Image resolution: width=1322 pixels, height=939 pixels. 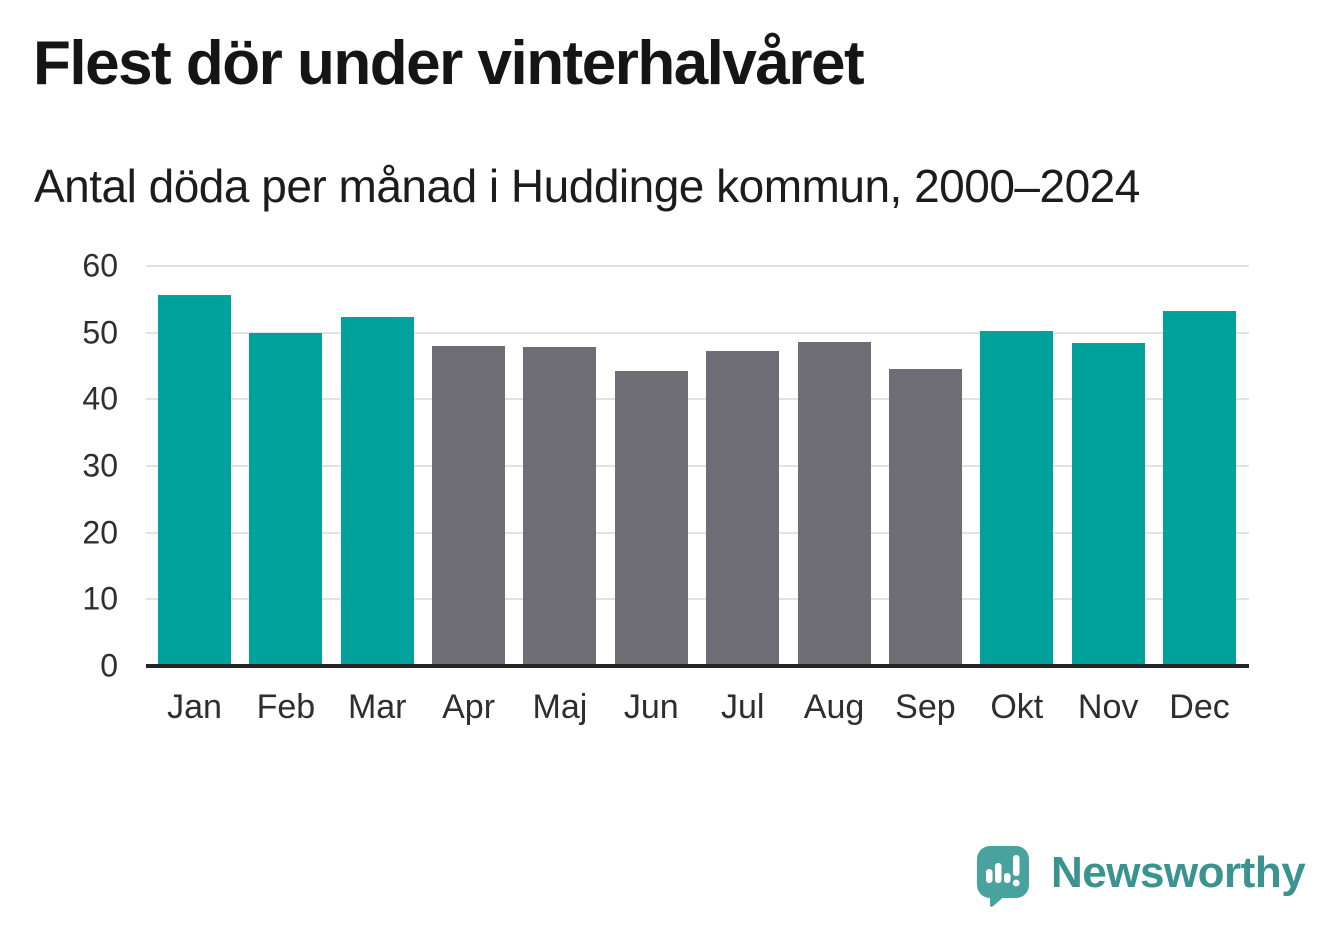 What do you see at coordinates (925, 517) in the screenshot?
I see `bar-sep` at bounding box center [925, 517].